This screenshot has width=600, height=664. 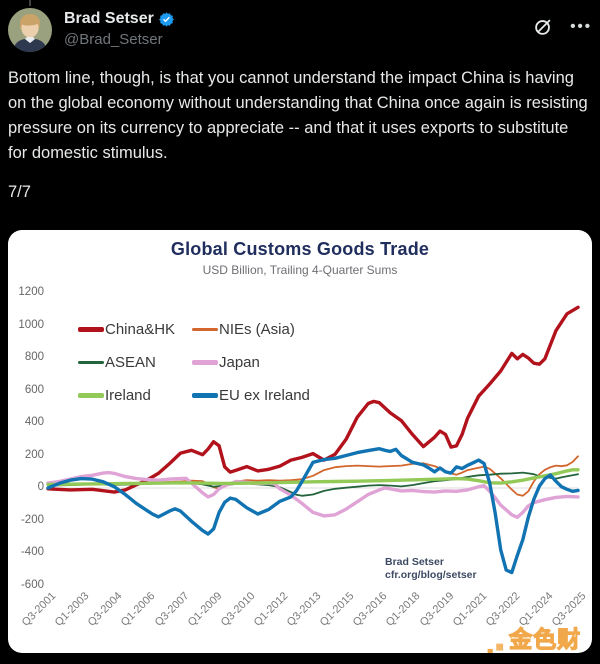 What do you see at coordinates (32, 519) in the screenshot?
I see `y-tick-label: -200` at bounding box center [32, 519].